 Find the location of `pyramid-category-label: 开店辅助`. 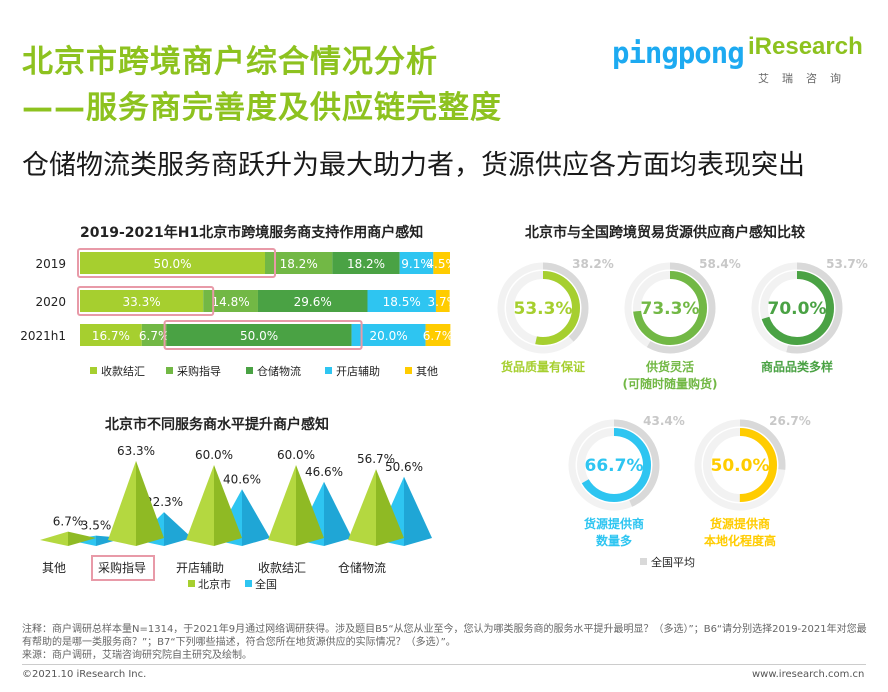

pyramid-category-label: 开店辅助 is located at coordinates (200, 568).